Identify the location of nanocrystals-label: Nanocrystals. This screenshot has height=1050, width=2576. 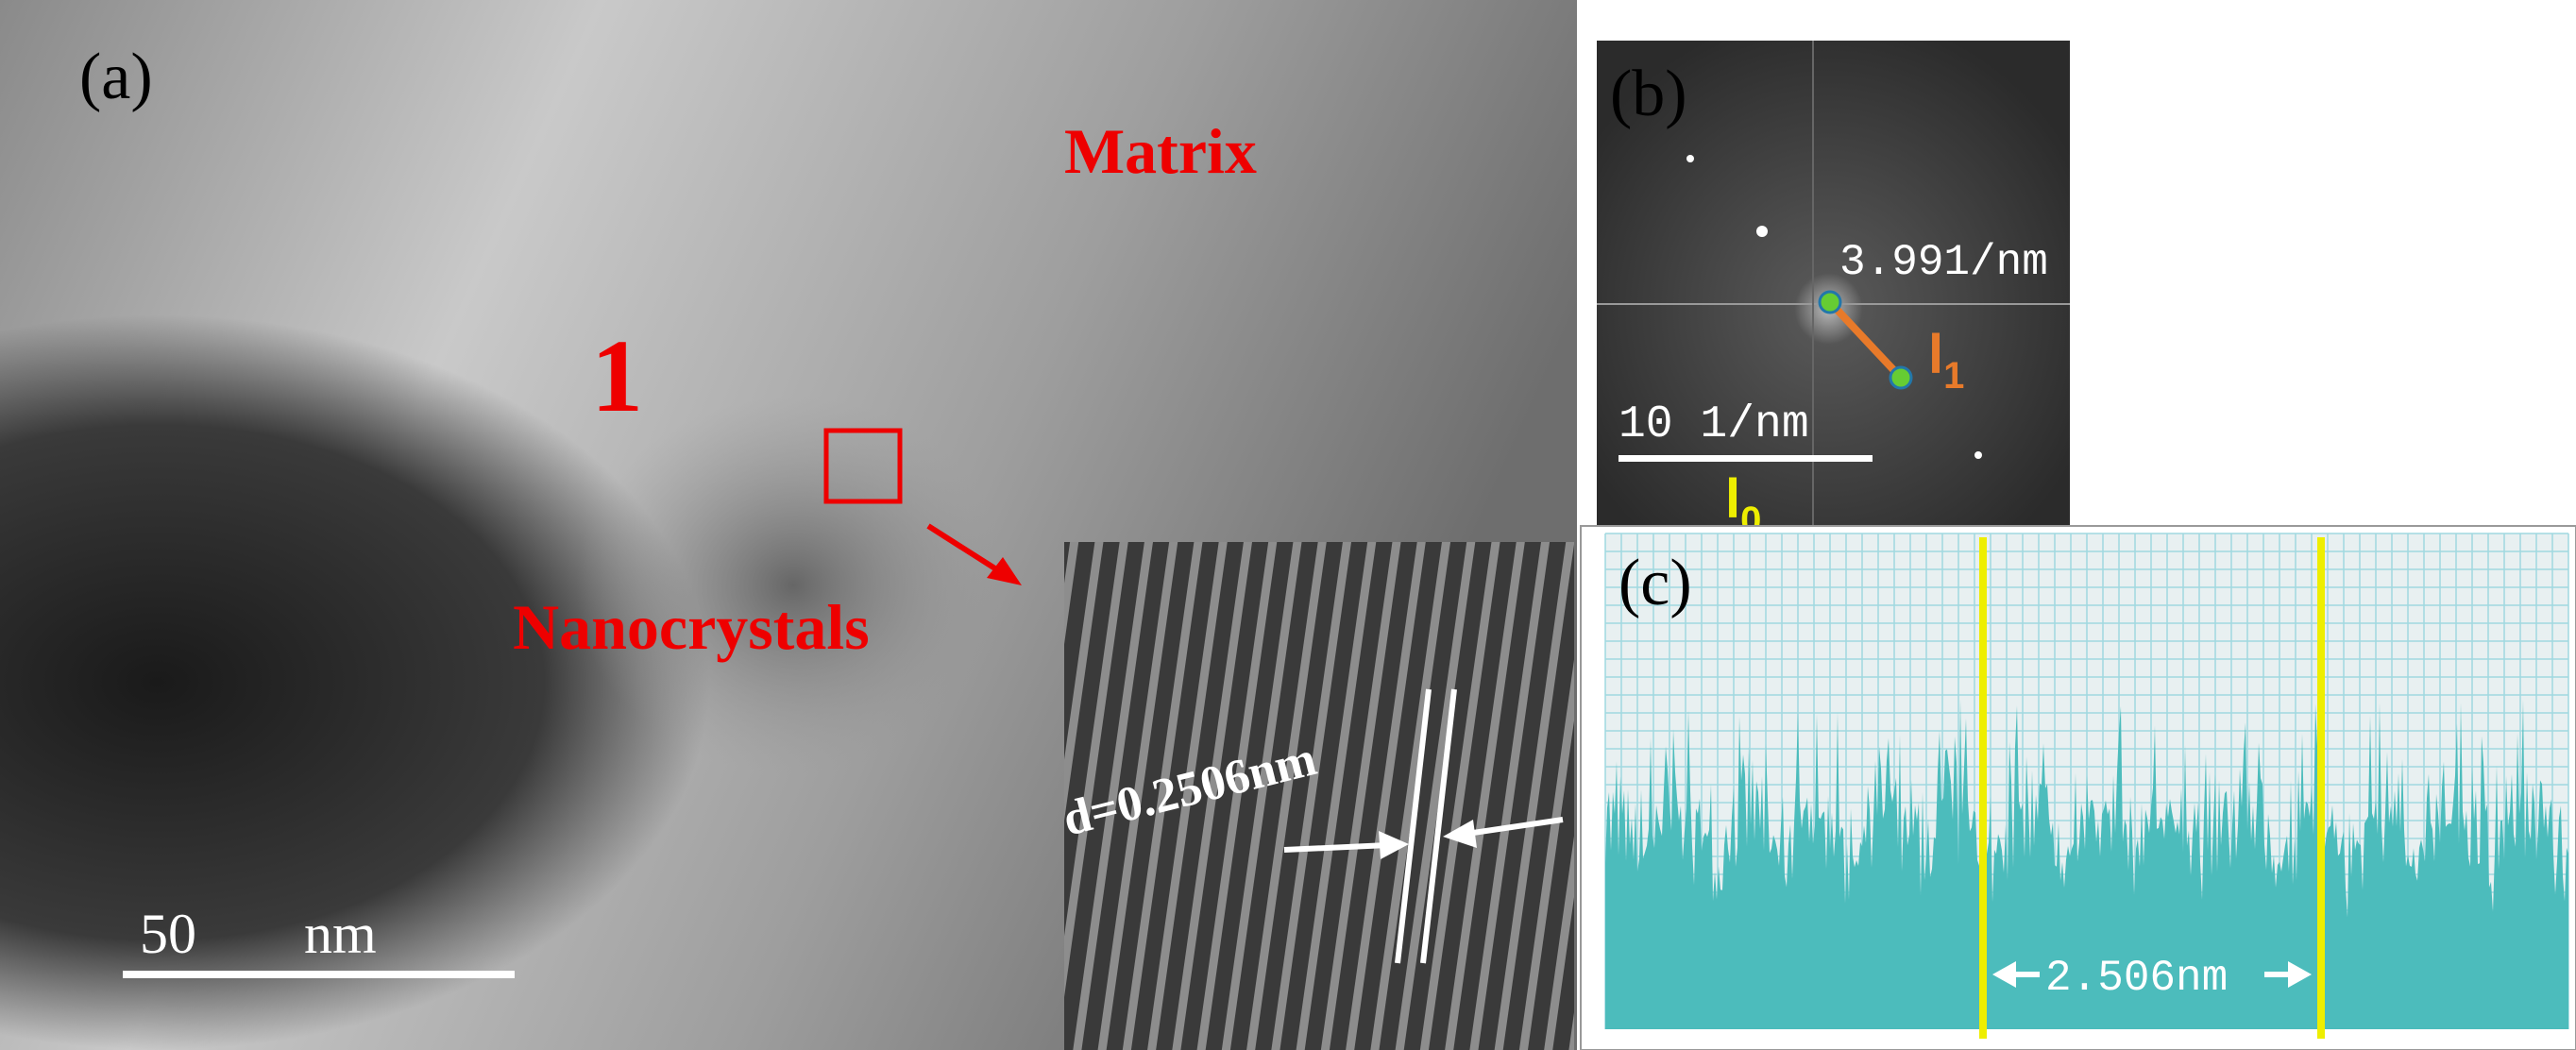
(691, 627).